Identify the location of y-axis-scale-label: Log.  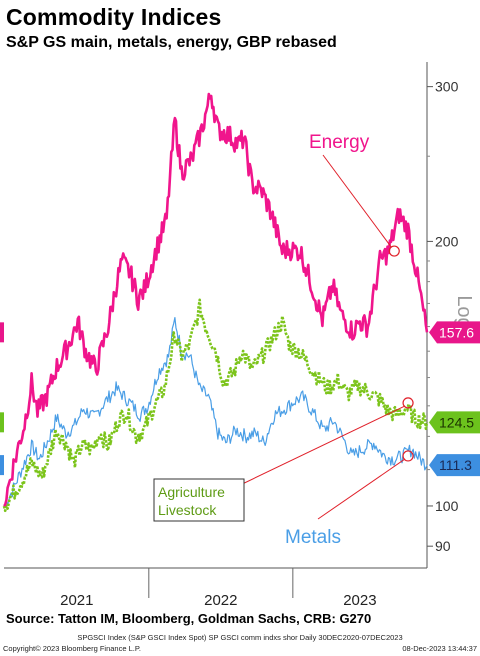
(464, 311).